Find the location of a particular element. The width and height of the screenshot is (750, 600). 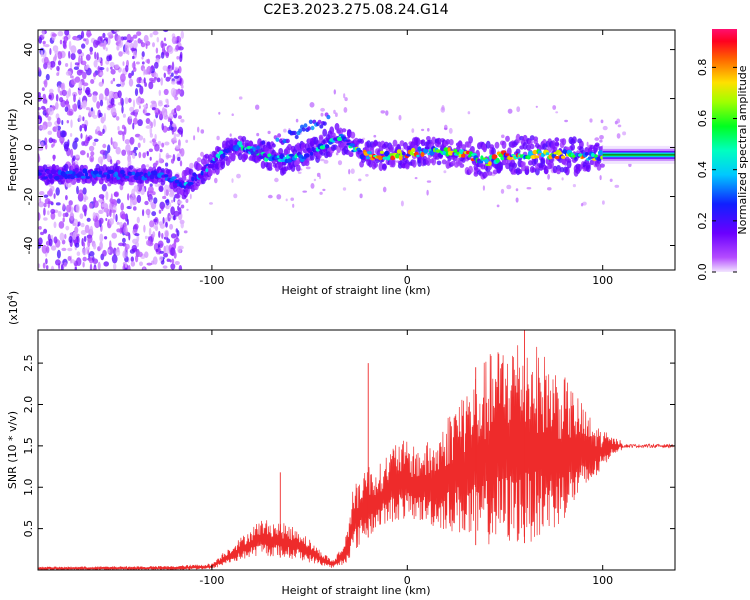

y-tick-label: 40 is located at coordinates (28, 50).